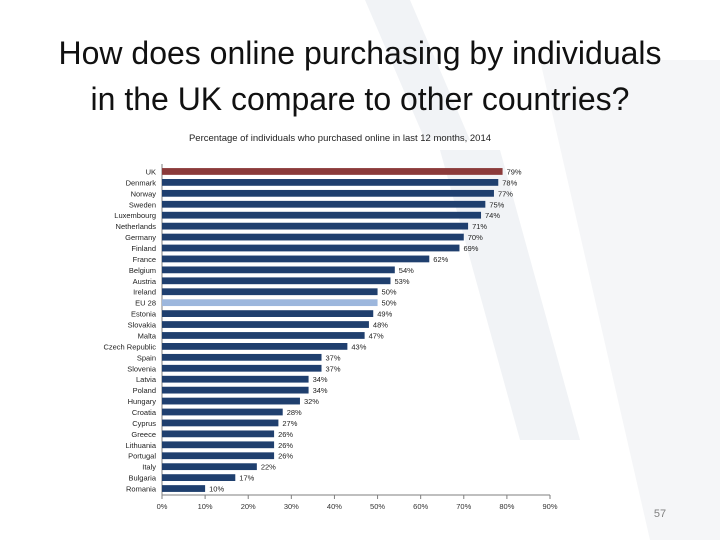 This screenshot has height=540, width=720. I want to click on value-label: 27%, so click(289, 423).